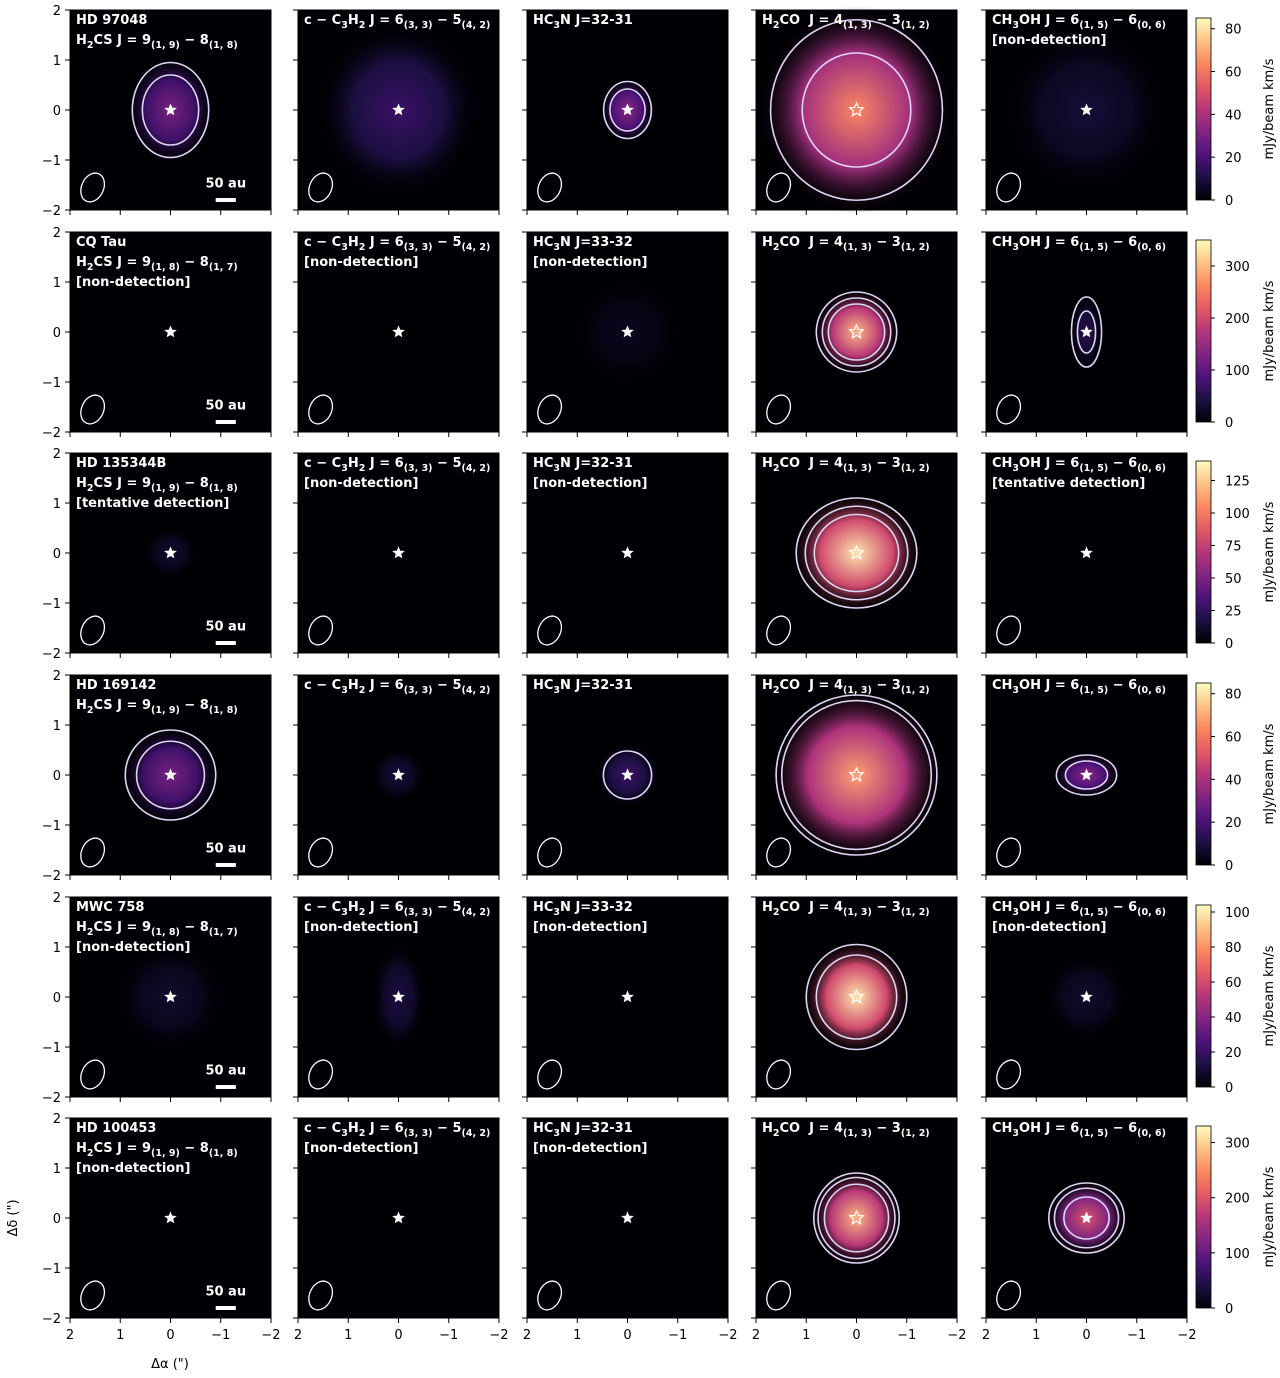 Image resolution: width=1280 pixels, height=1378 pixels. Describe the element at coordinates (13, 1217) in the screenshot. I see `y-axis-label: Δδ (")` at that location.